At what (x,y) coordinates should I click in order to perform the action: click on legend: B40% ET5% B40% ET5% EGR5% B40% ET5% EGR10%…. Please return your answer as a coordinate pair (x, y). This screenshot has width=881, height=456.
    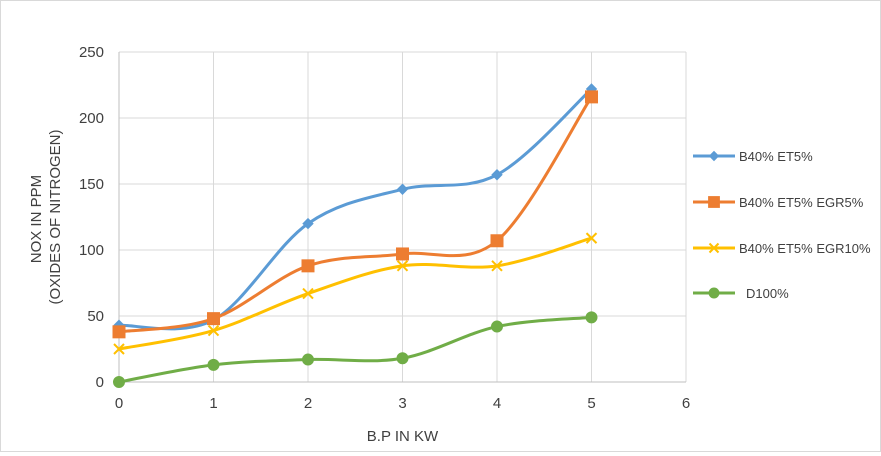
    Looking at the image, I should click on (782, 225).